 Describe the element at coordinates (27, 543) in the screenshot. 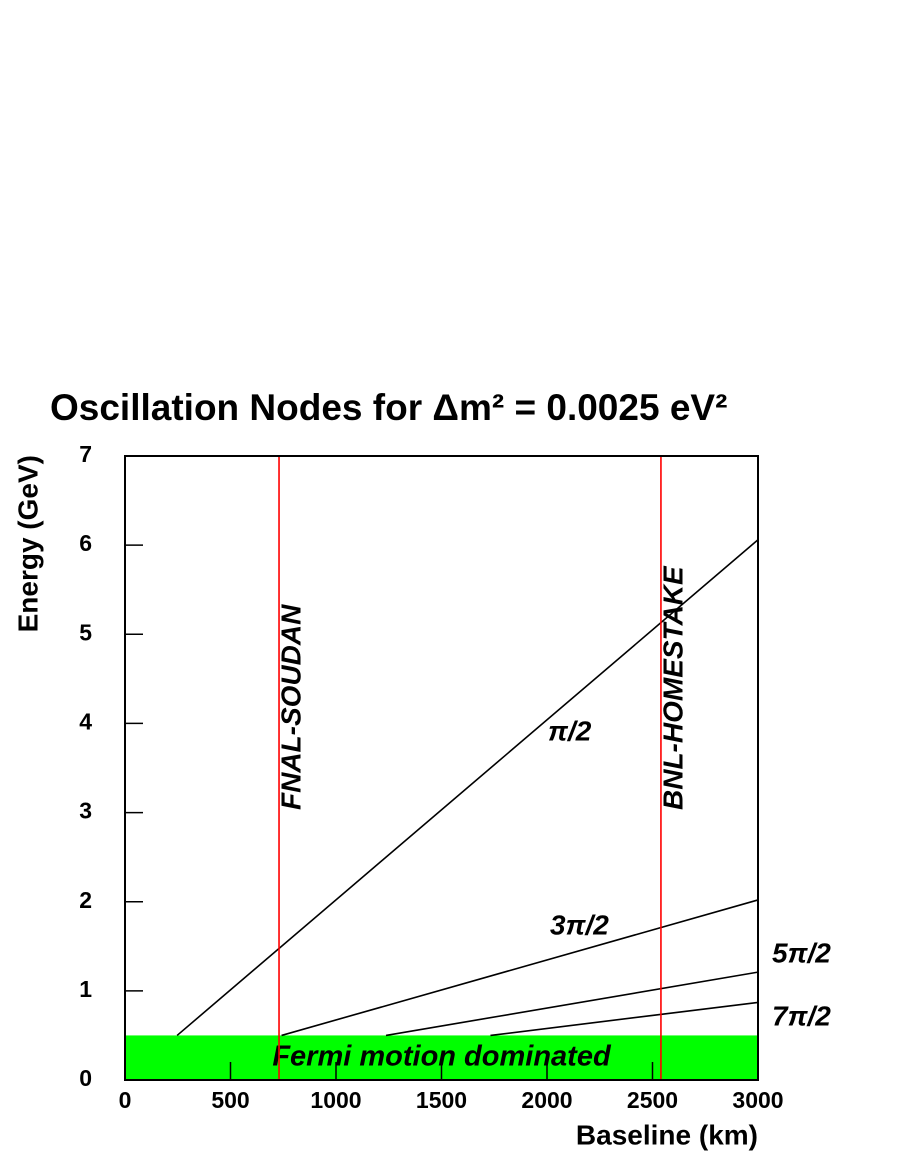

I see `y-axis-label: Energy (GeV)` at that location.